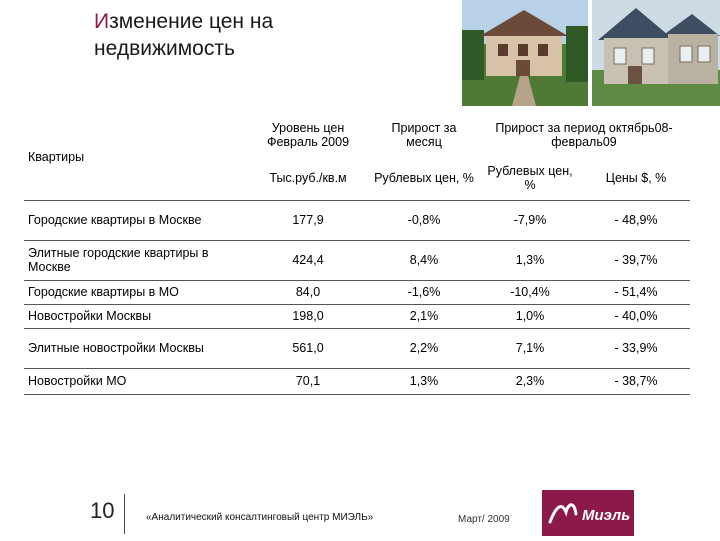  I want to click on row-monthly: 1,3%, so click(424, 381).